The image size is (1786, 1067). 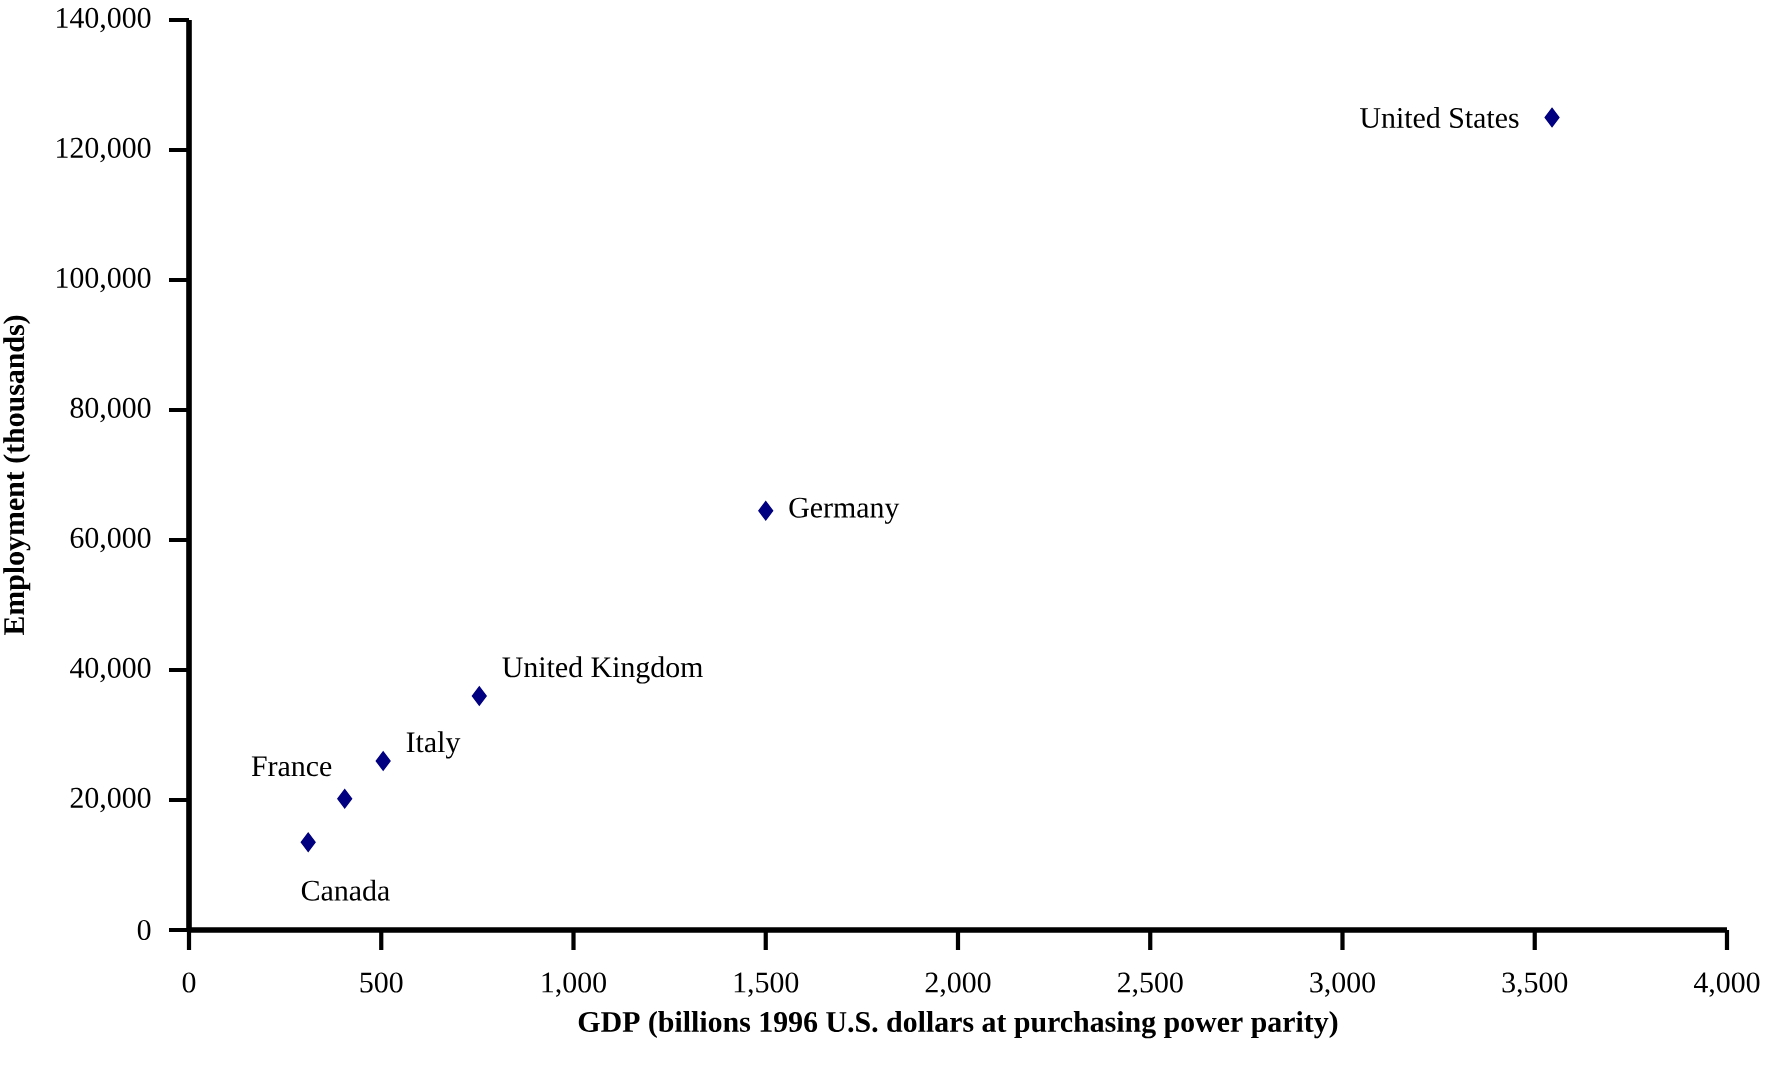 What do you see at coordinates (844, 510) in the screenshot?
I see `annotation: Germany` at bounding box center [844, 510].